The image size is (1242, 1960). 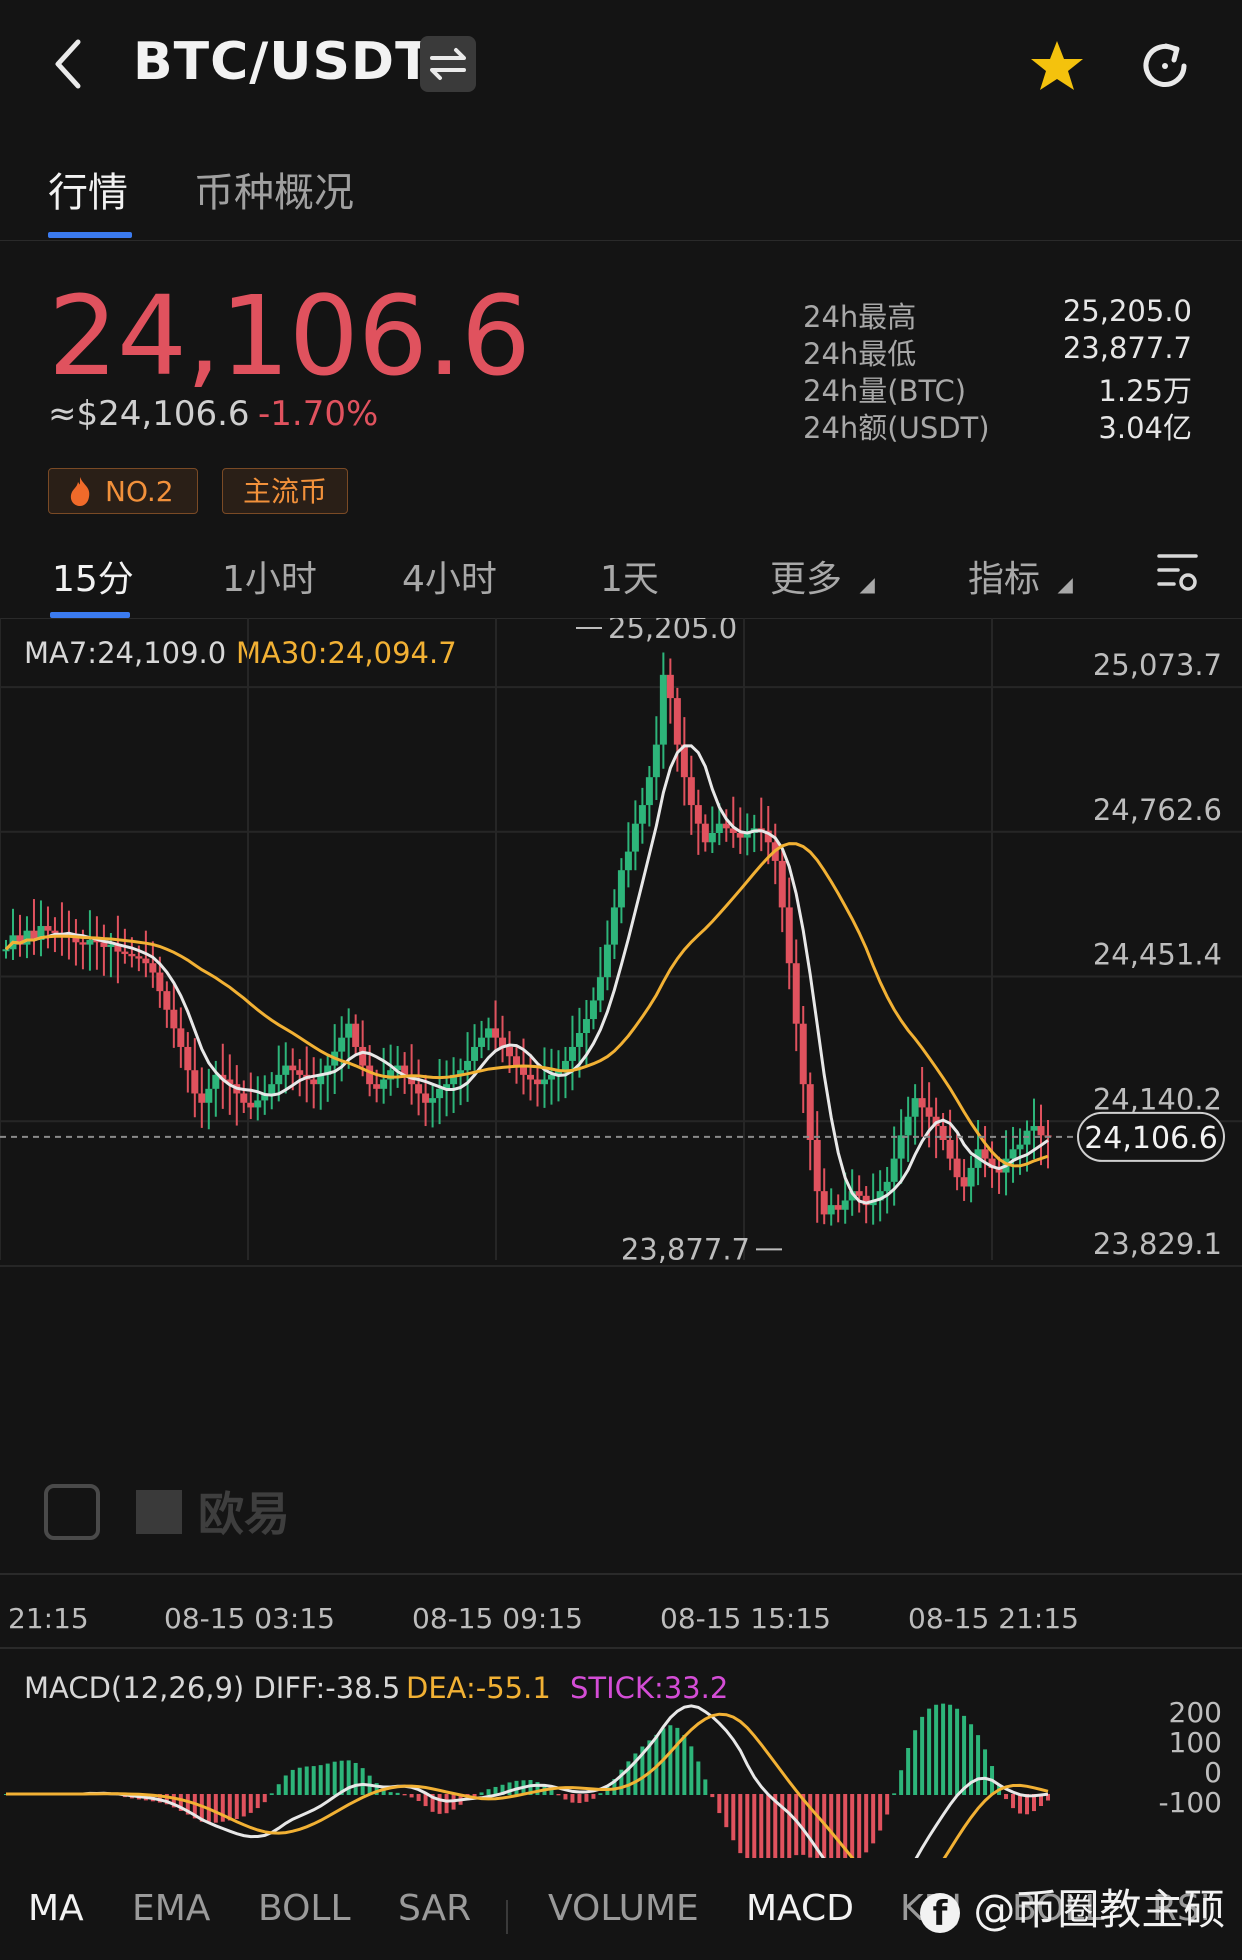 What do you see at coordinates (621, 190) in the screenshot?
I see `top-tabs: 行情 币种概况` at bounding box center [621, 190].